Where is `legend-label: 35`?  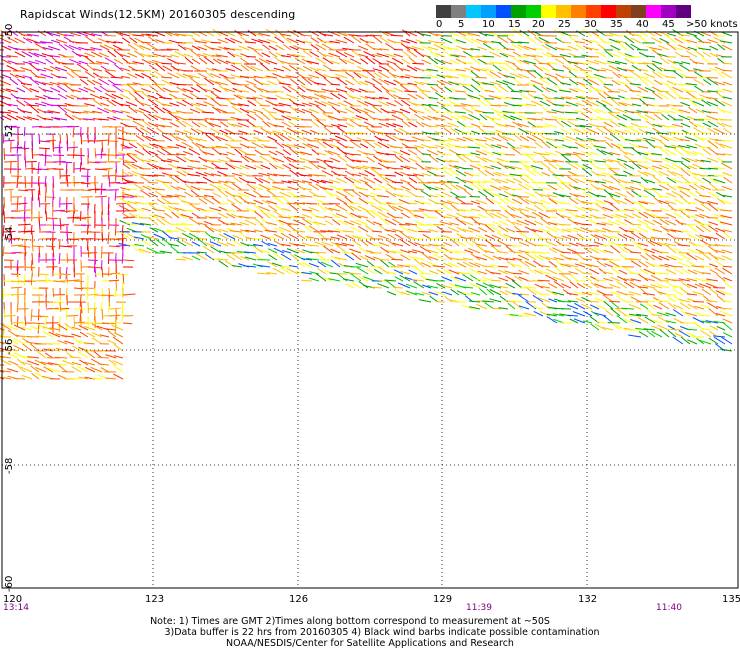
legend-label: 35 is located at coordinates (616, 24).